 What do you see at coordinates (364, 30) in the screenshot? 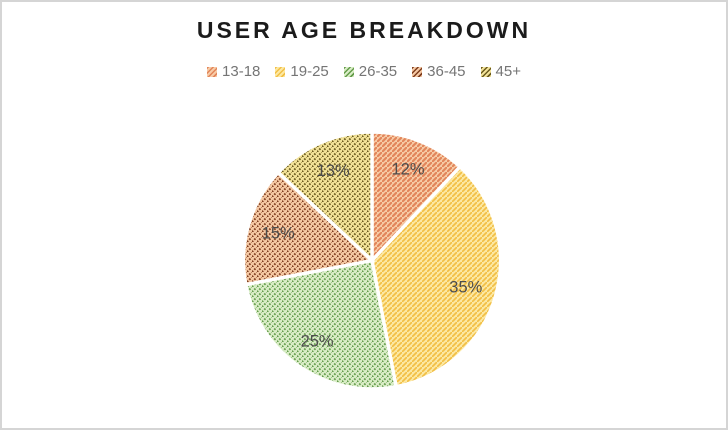
I see `chart-title: USER AGE BREAKDOWN` at bounding box center [364, 30].